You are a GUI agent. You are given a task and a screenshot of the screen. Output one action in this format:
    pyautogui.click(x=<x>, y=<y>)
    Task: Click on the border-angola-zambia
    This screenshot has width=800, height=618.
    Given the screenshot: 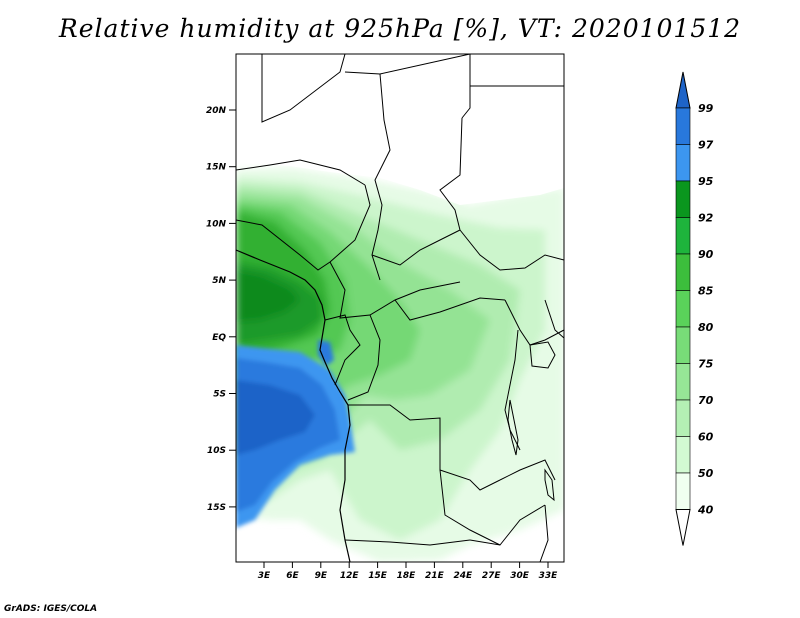 What is the action you would take?
    pyautogui.click(x=470, y=507)
    